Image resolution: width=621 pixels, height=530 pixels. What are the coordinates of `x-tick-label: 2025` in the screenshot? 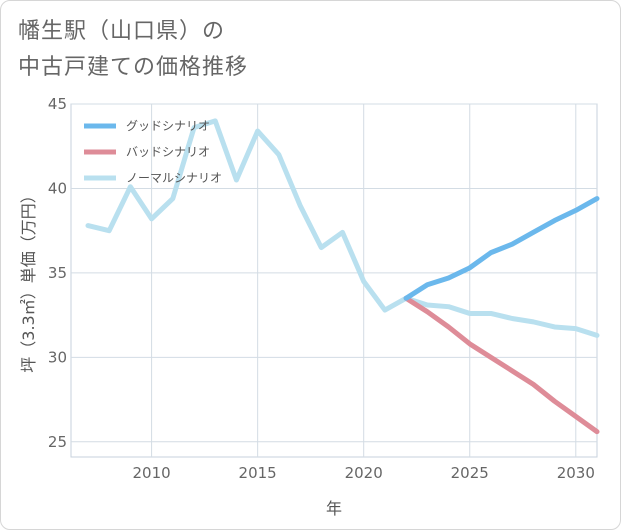 It's located at (470, 473).